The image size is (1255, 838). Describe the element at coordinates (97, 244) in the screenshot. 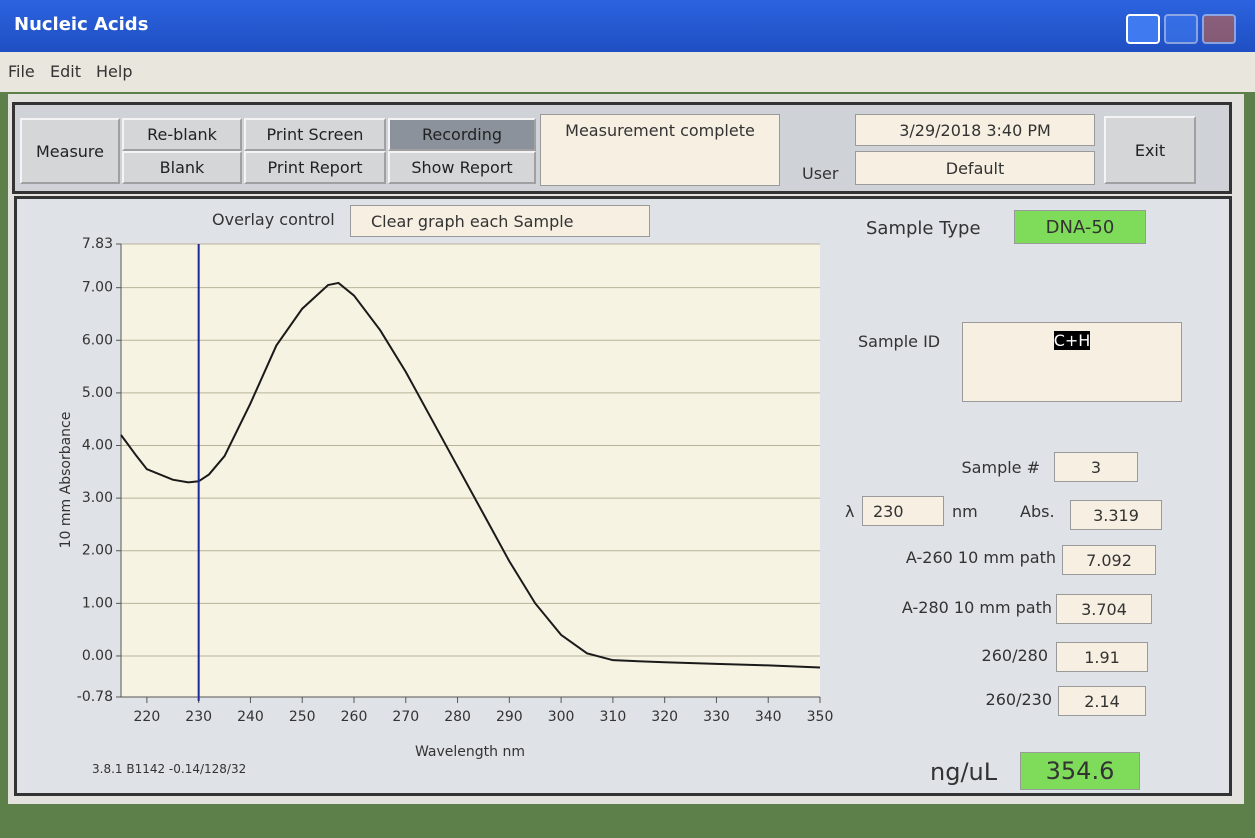

I see `y-tick-label: 7.83` at that location.